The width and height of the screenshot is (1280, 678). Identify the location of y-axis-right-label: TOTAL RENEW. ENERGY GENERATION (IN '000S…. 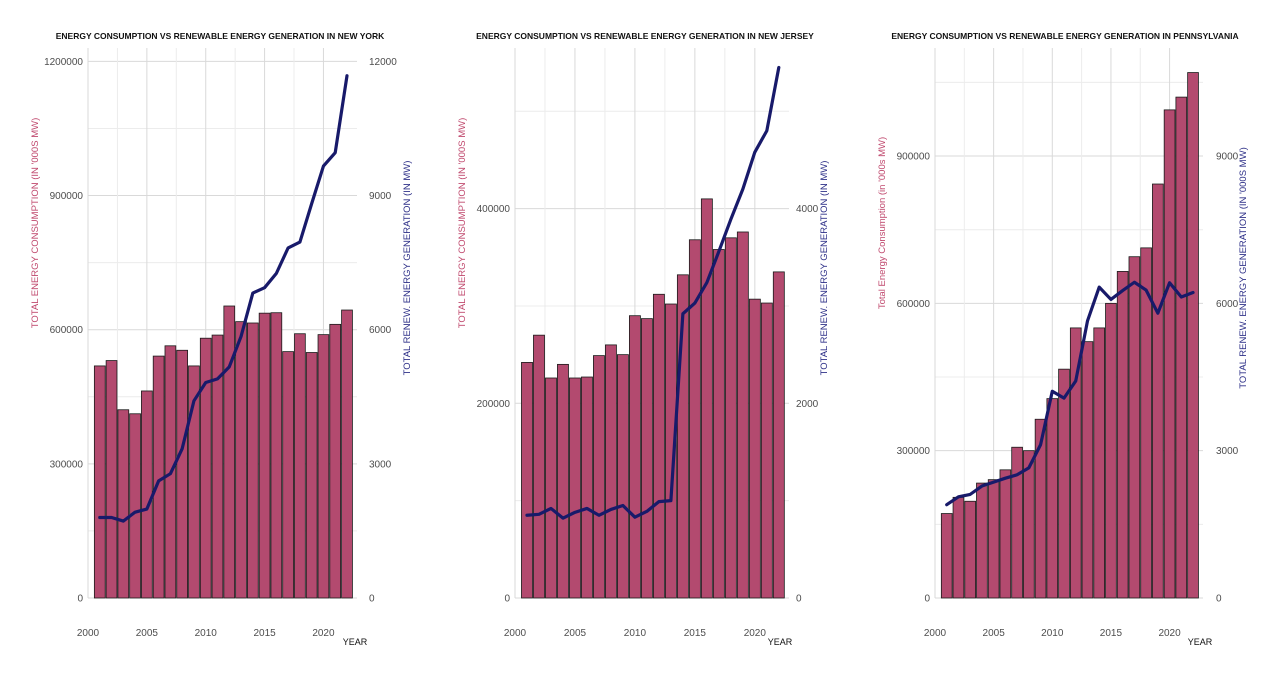
(1243, 267).